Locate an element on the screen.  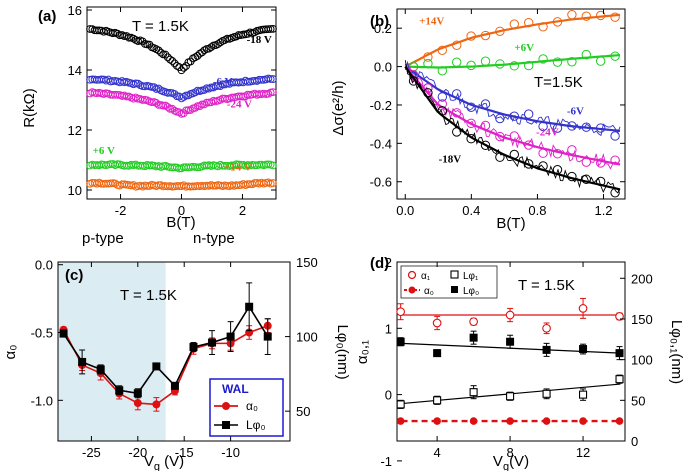
series-alpha1 is located at coordinates (510, 316).